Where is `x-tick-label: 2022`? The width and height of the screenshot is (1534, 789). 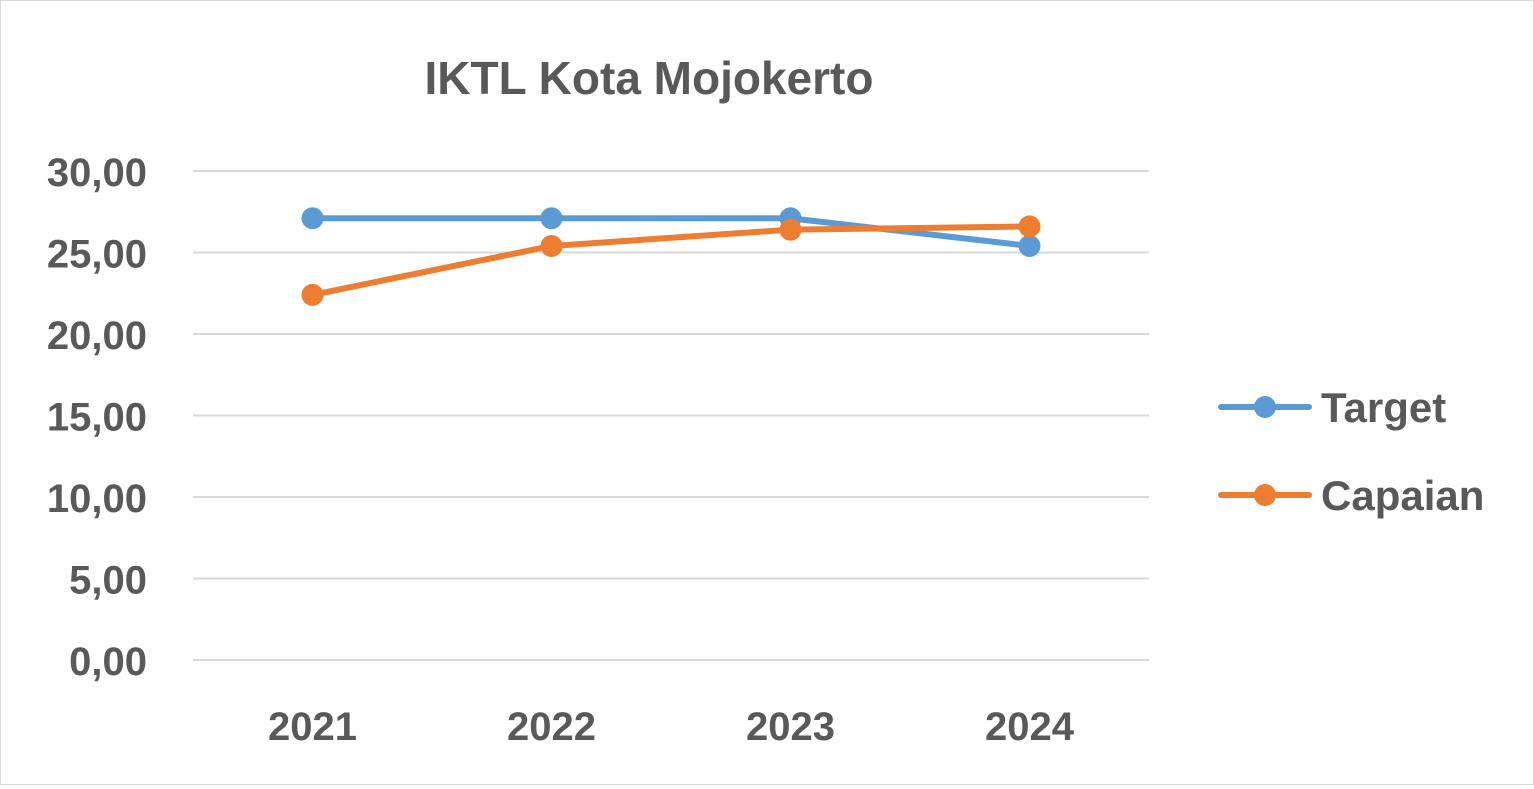 x-tick-label: 2022 is located at coordinates (551, 727).